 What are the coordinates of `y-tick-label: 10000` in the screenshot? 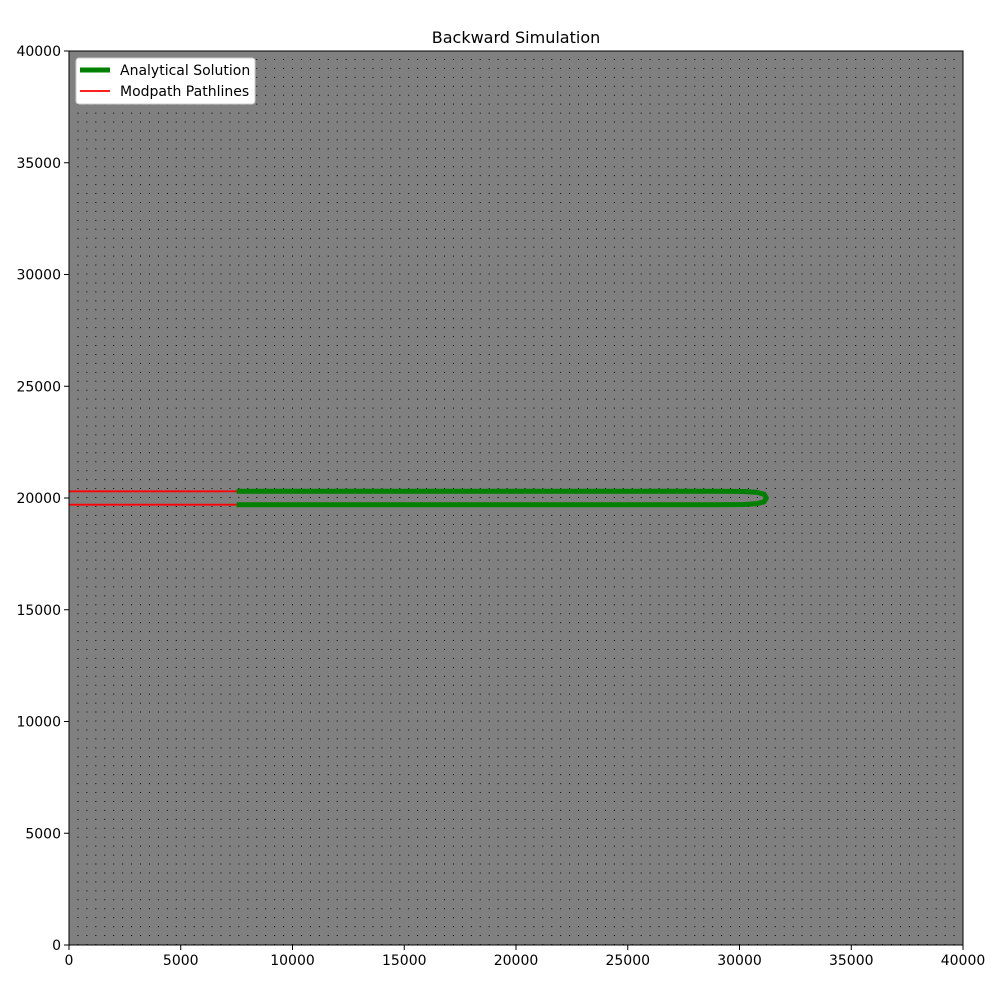 It's located at (38, 723).